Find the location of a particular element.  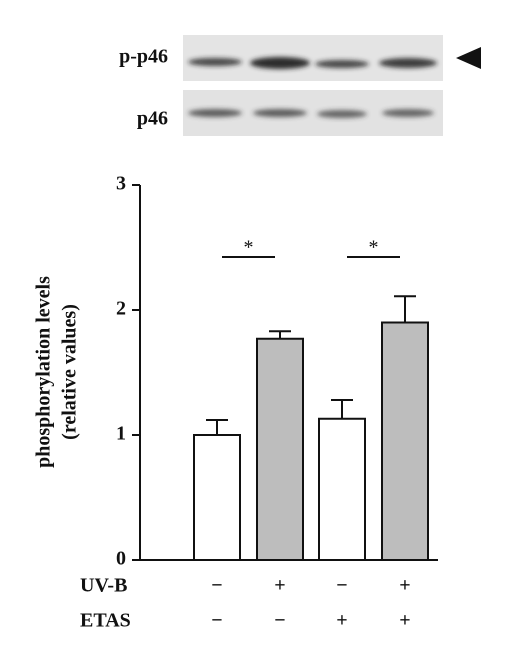

y-axis-title: phosphorylation levels (relative values) is located at coordinates (57, 372).